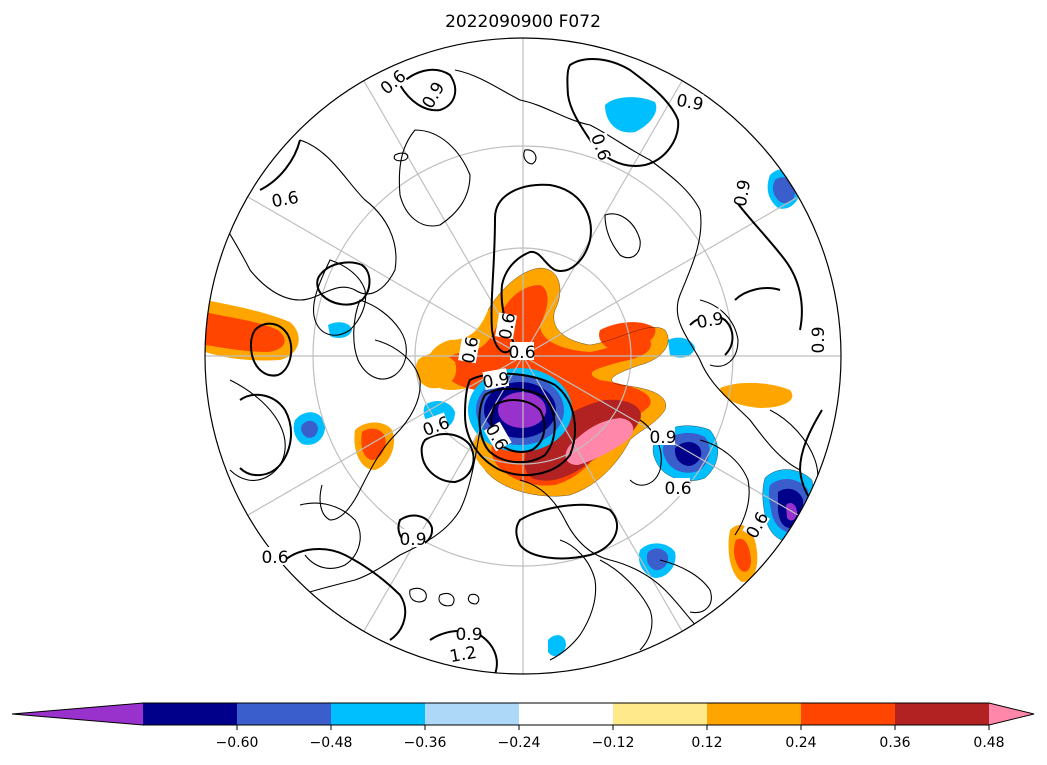 This screenshot has height=765, width=1047. What do you see at coordinates (436, 371) in the screenshot?
I see `positive-anomaly-greenland` at bounding box center [436, 371].